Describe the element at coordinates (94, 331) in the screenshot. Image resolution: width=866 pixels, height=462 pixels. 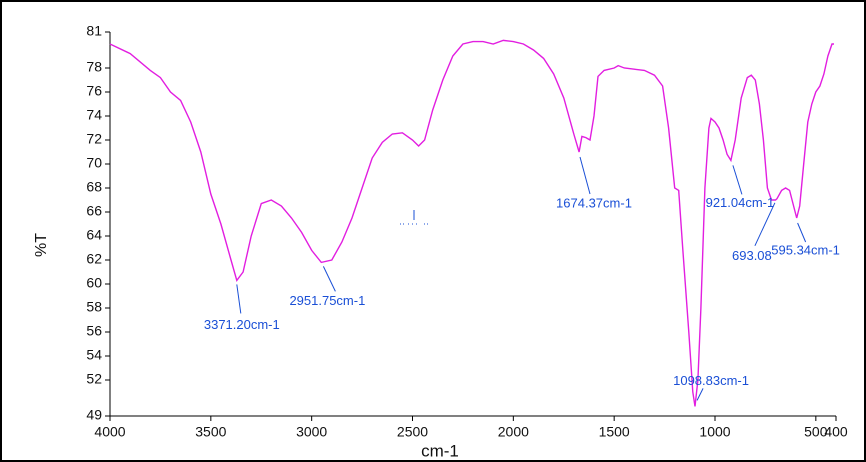
I see `y-tick-label: 56` at that location.